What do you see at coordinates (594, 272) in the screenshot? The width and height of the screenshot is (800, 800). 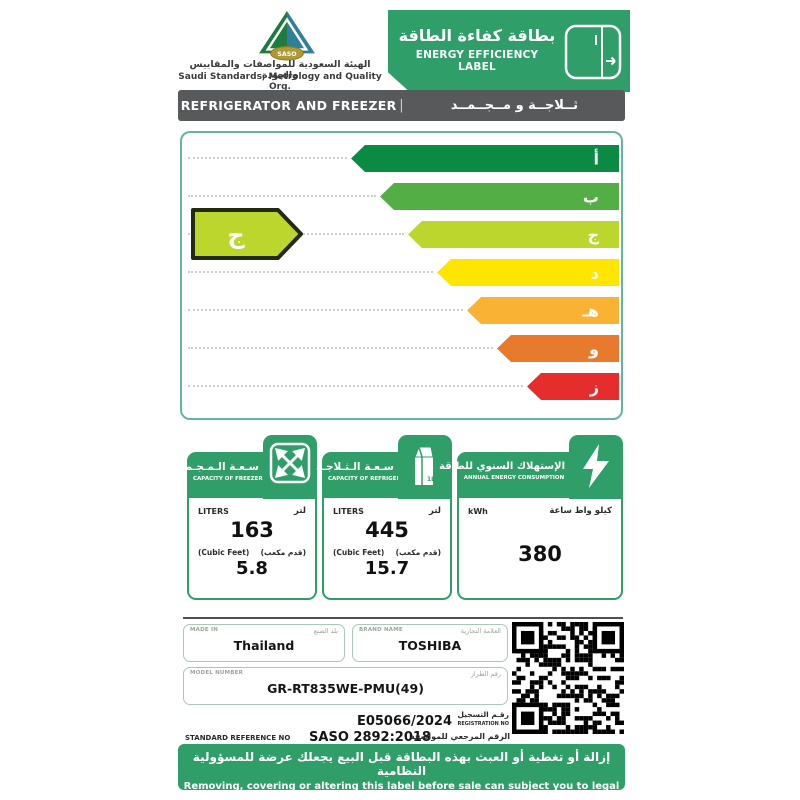 I see `grade-letter: د` at bounding box center [594, 272].